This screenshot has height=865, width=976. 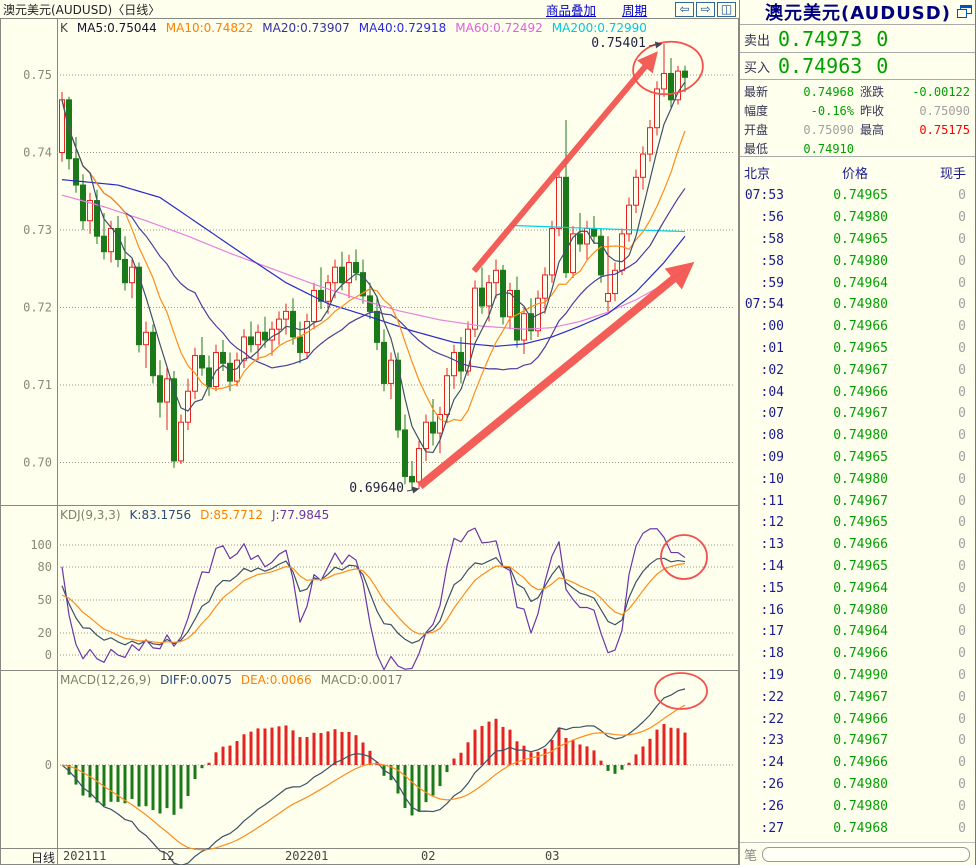 I want to click on tick-time: :09, so click(x=772, y=457).